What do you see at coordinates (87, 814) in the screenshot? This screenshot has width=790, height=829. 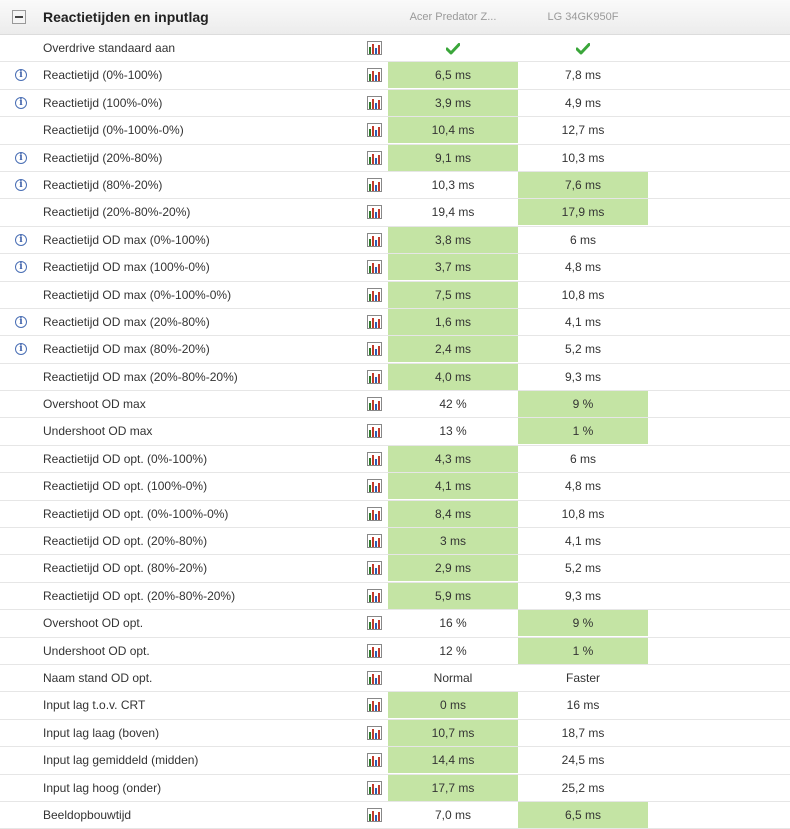 I see `row-label: Beeldopbouwtijd` at bounding box center [87, 814].